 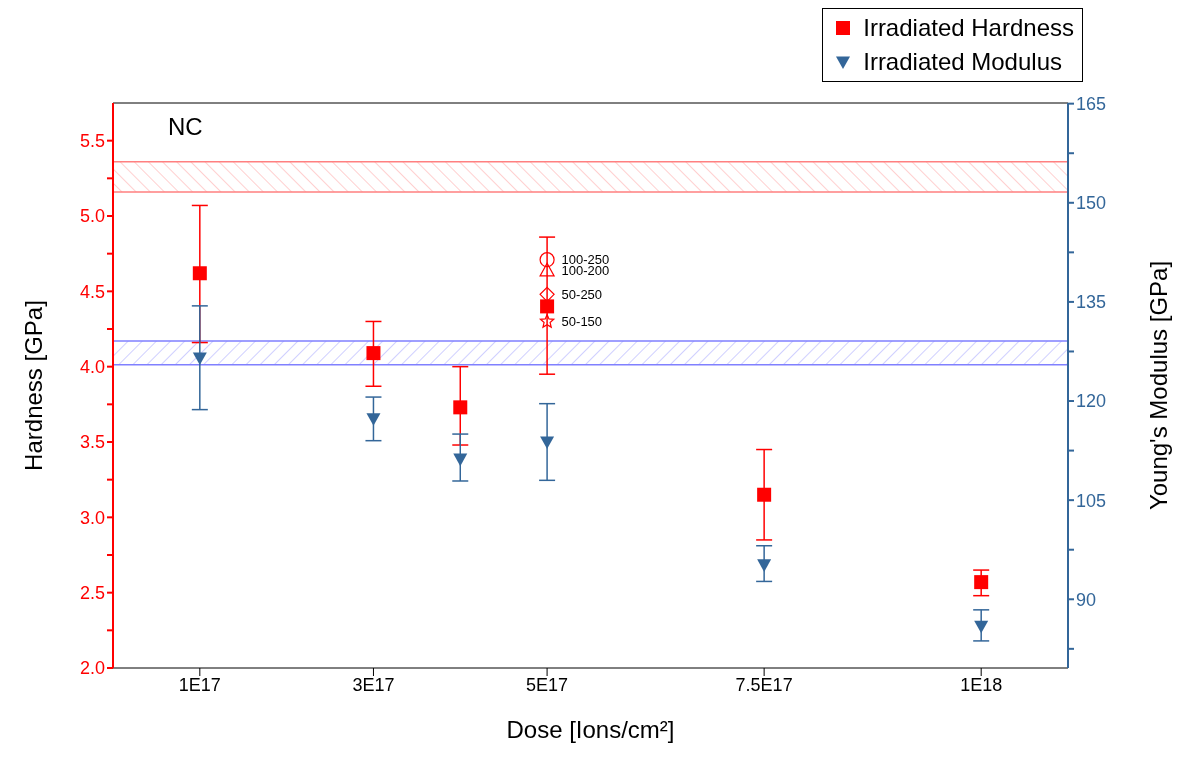 What do you see at coordinates (547, 684) in the screenshot?
I see `x-tick-label: 5E17` at bounding box center [547, 684].